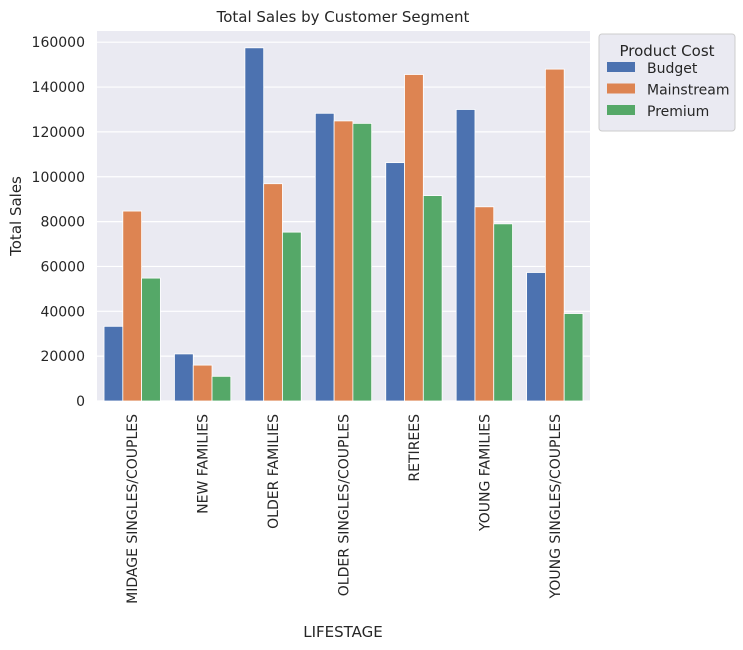  Describe the element at coordinates (62, 223) in the screenshot. I see `y-tick-label: 80000` at that location.